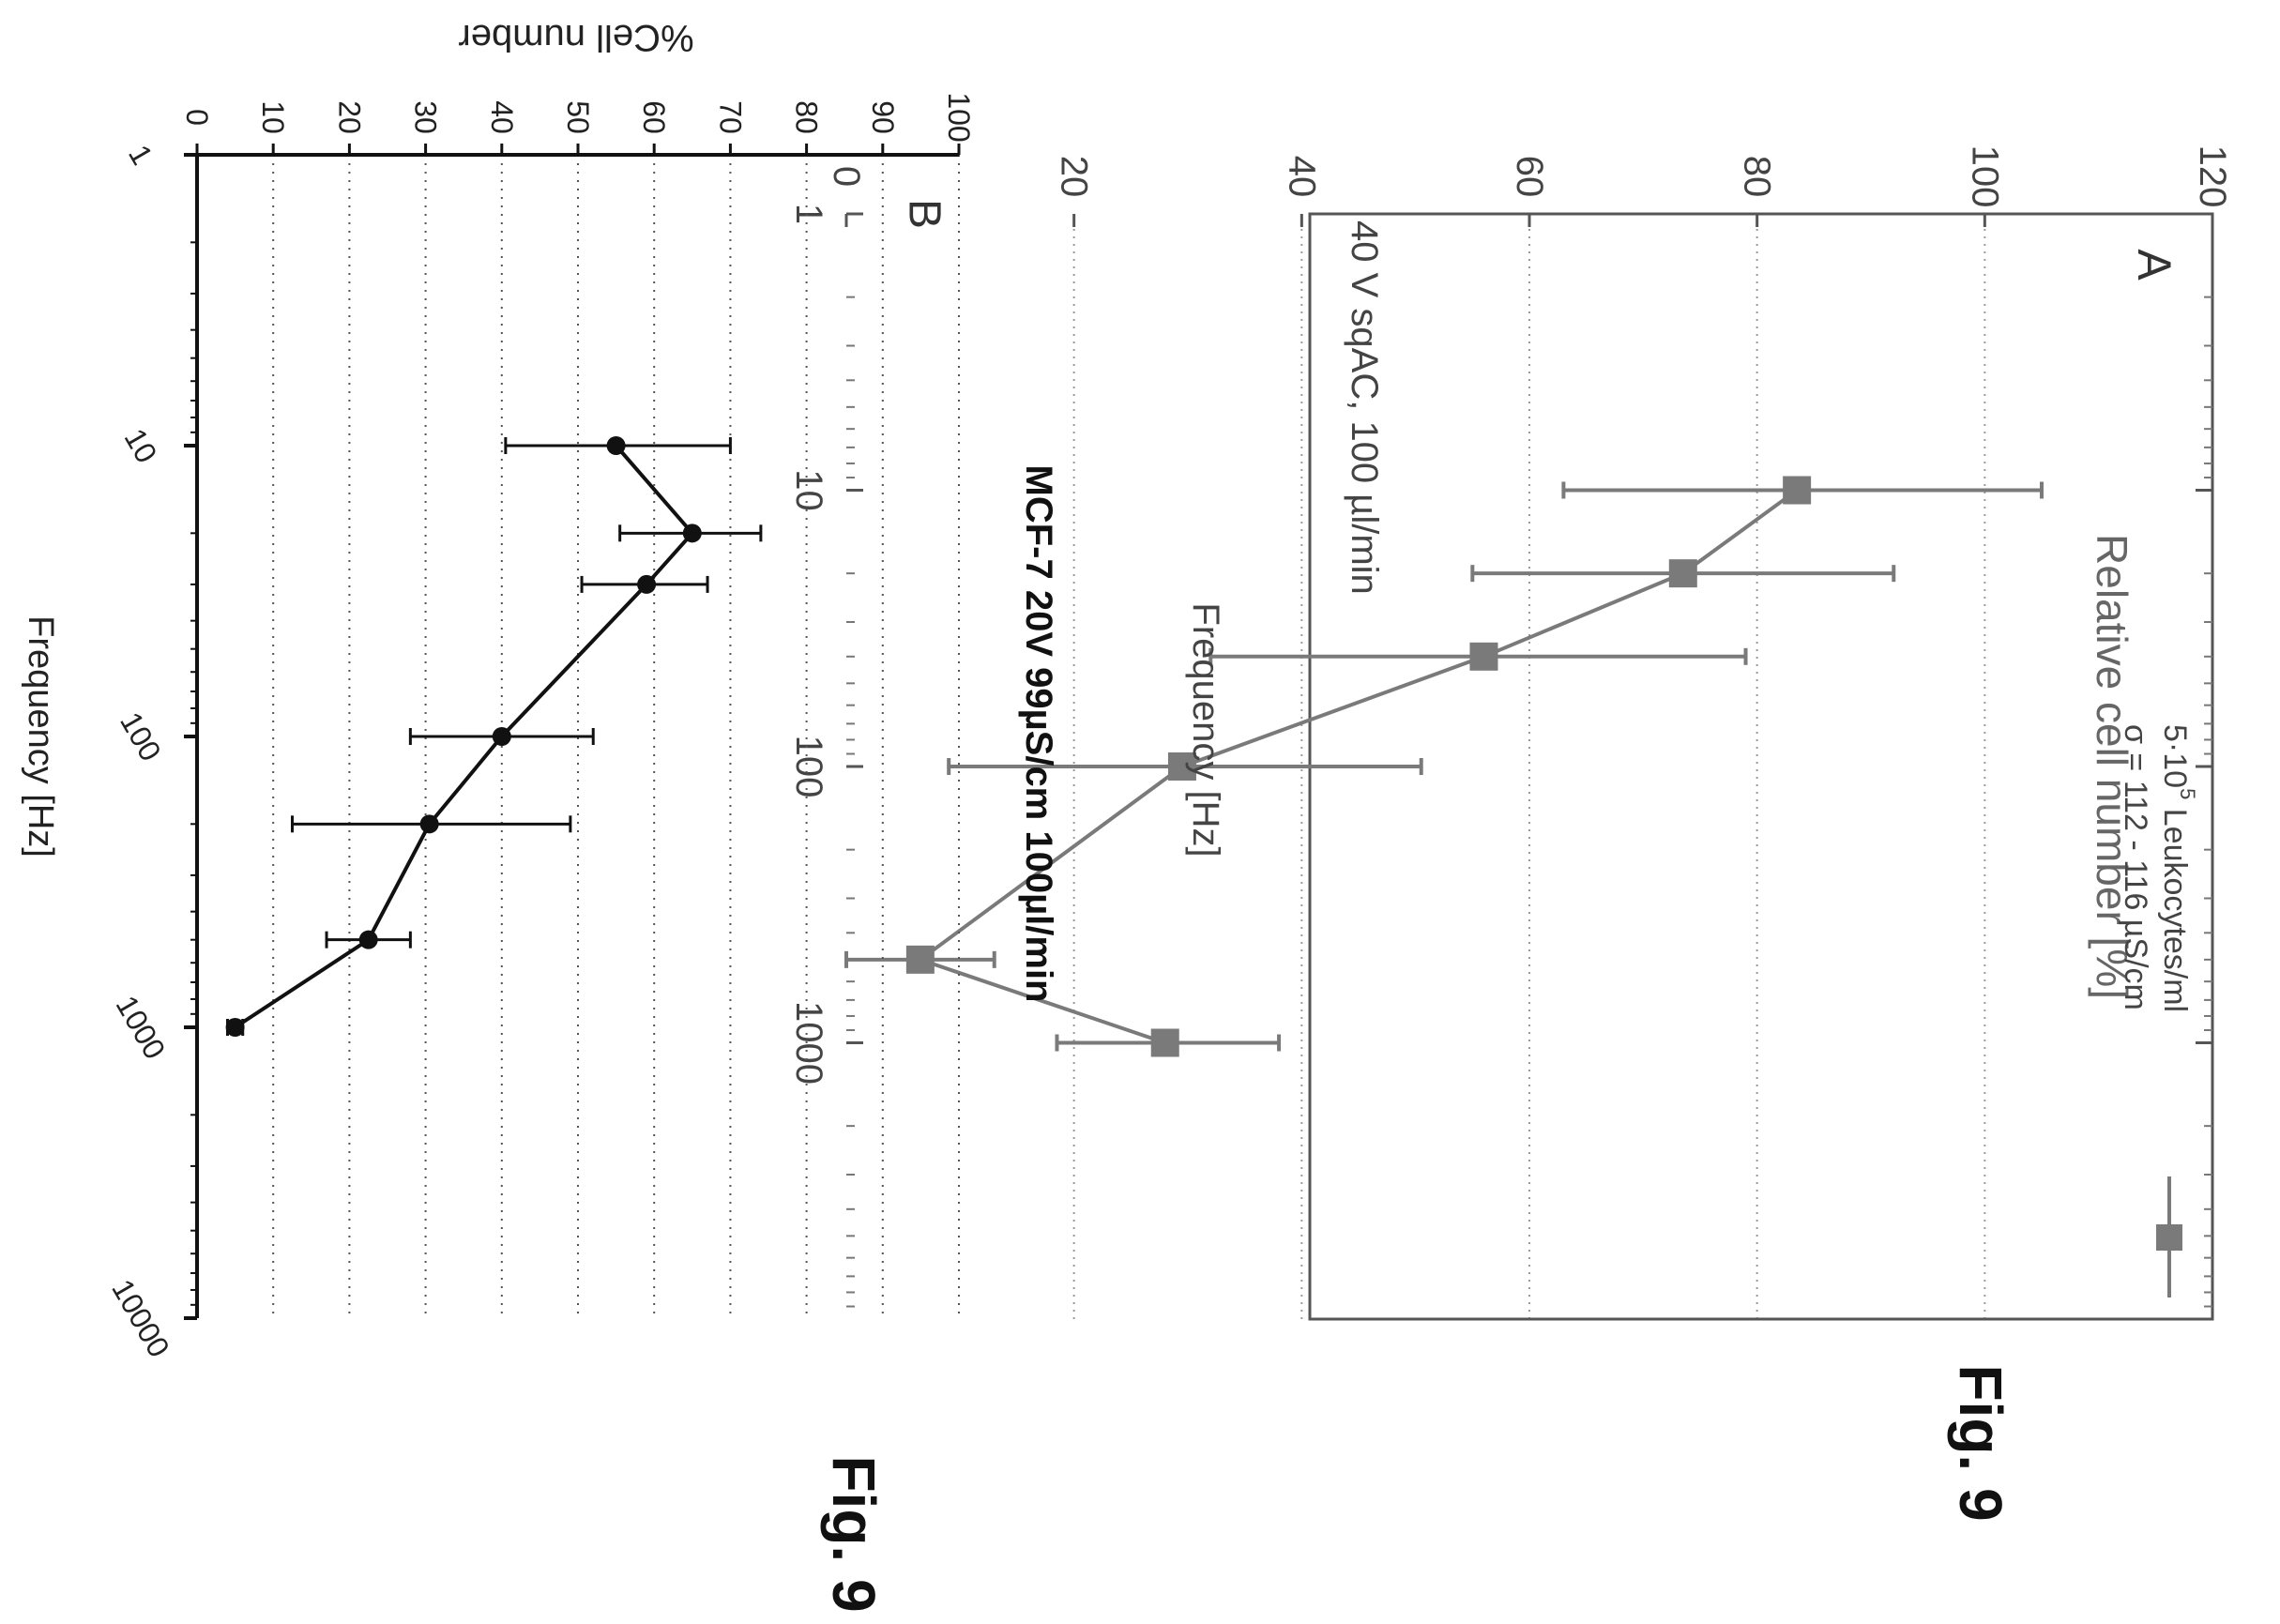 The image size is (2280, 1624). Describe the element at coordinates (426, 117) in the screenshot. I see `panel-b-value-tick-label-30: 30` at that location.